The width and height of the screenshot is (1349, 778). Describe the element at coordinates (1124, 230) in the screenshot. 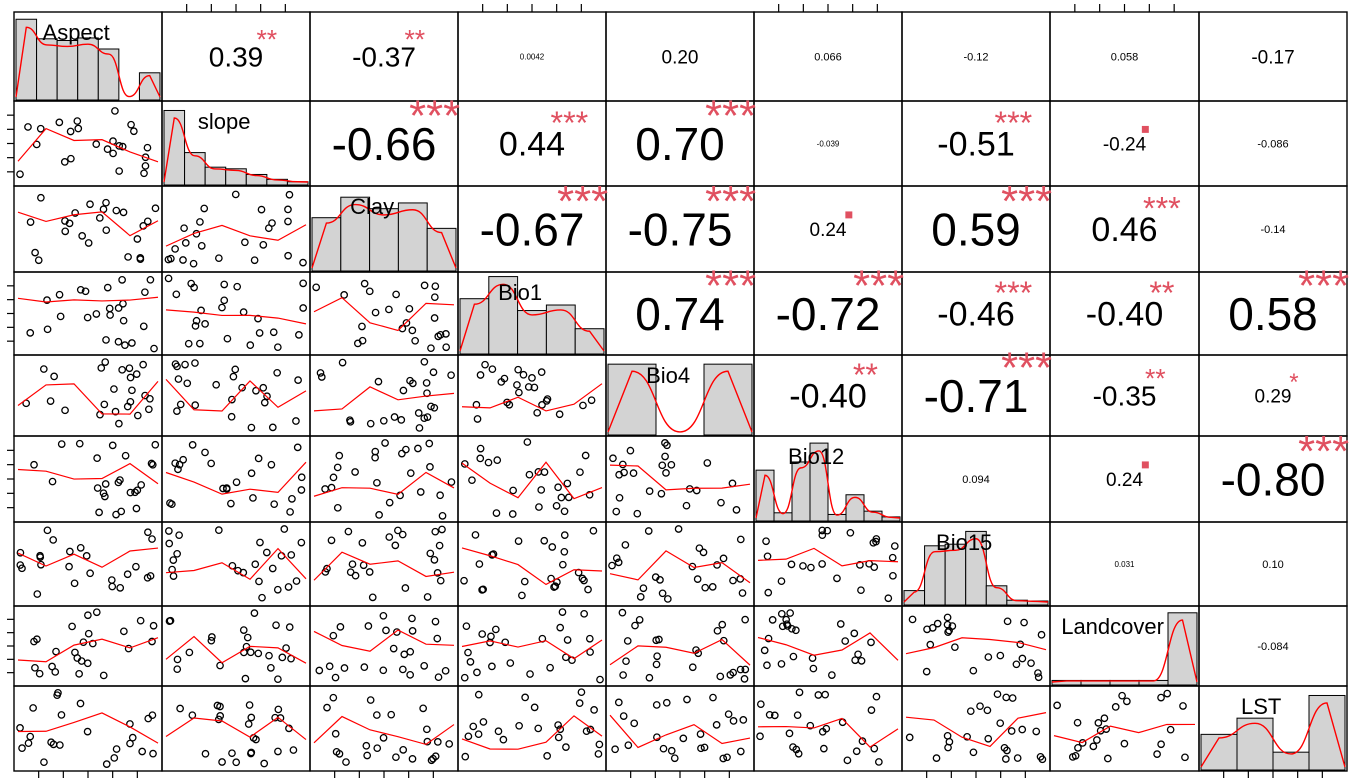

I see `correlation-value: 0.46` at that location.